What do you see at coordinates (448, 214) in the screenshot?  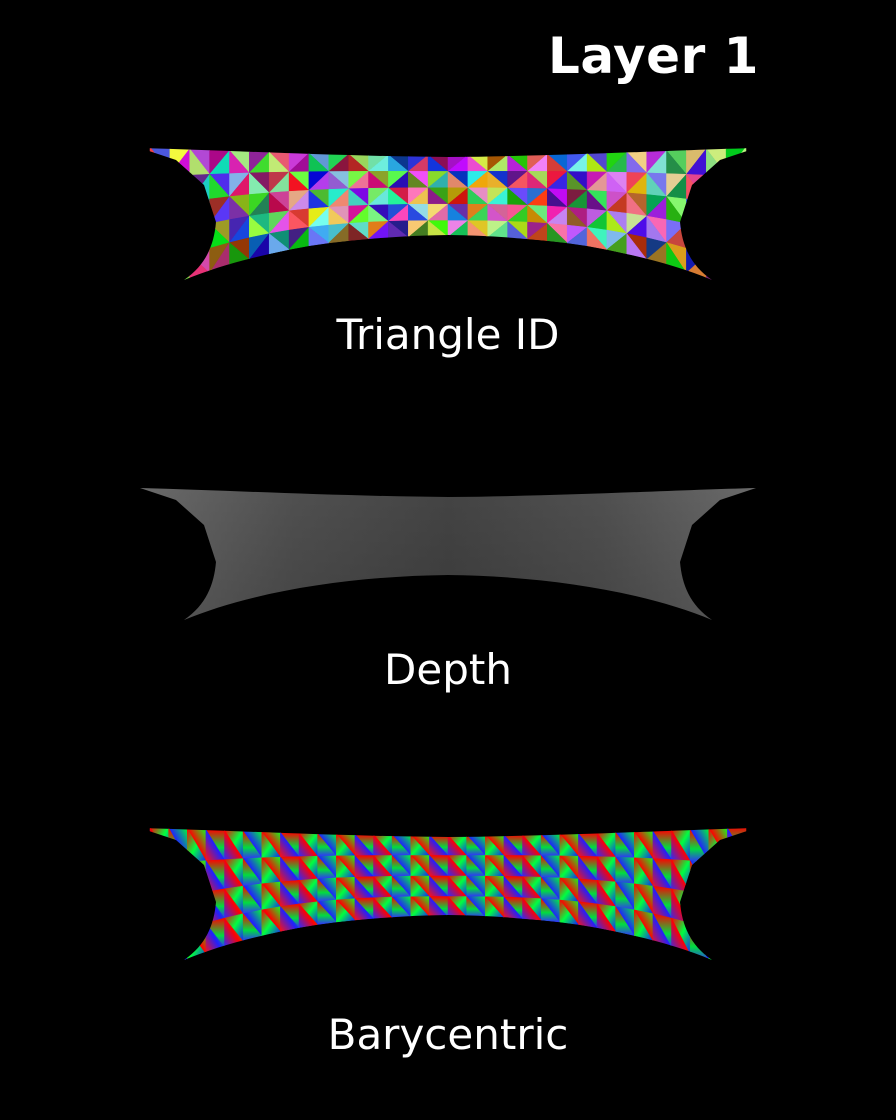 I see `triangle-id-render` at bounding box center [448, 214].